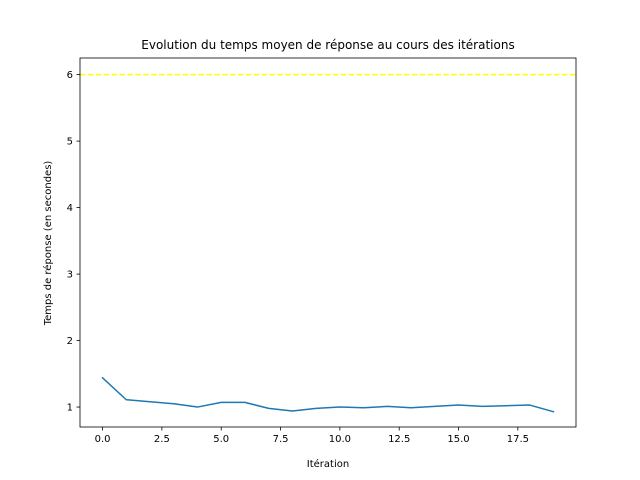  What do you see at coordinates (70, 142) in the screenshot?
I see `y-tick-label: 5` at bounding box center [70, 142].